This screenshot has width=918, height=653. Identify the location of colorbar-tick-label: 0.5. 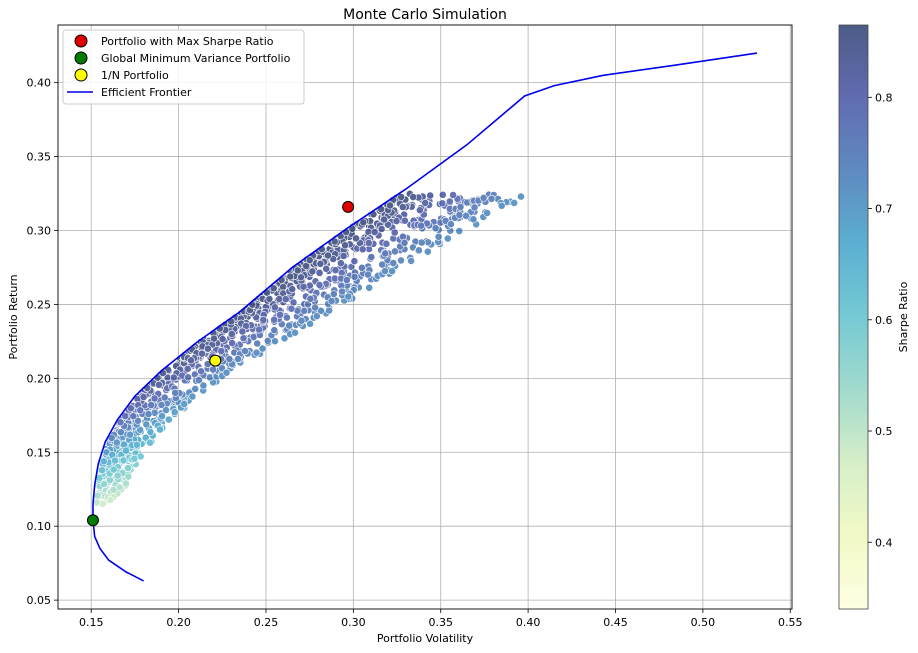
(884, 431).